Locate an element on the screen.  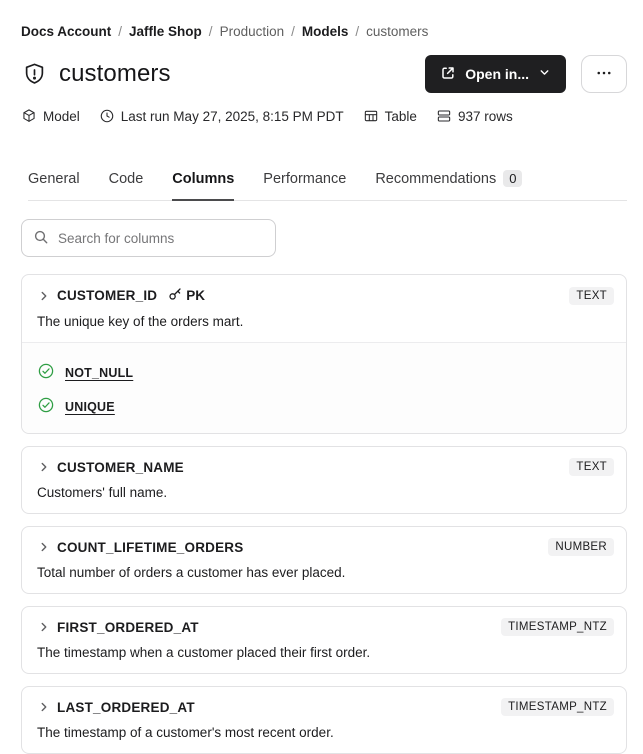
recommendations-count-badge: 0 is located at coordinates (513, 178).